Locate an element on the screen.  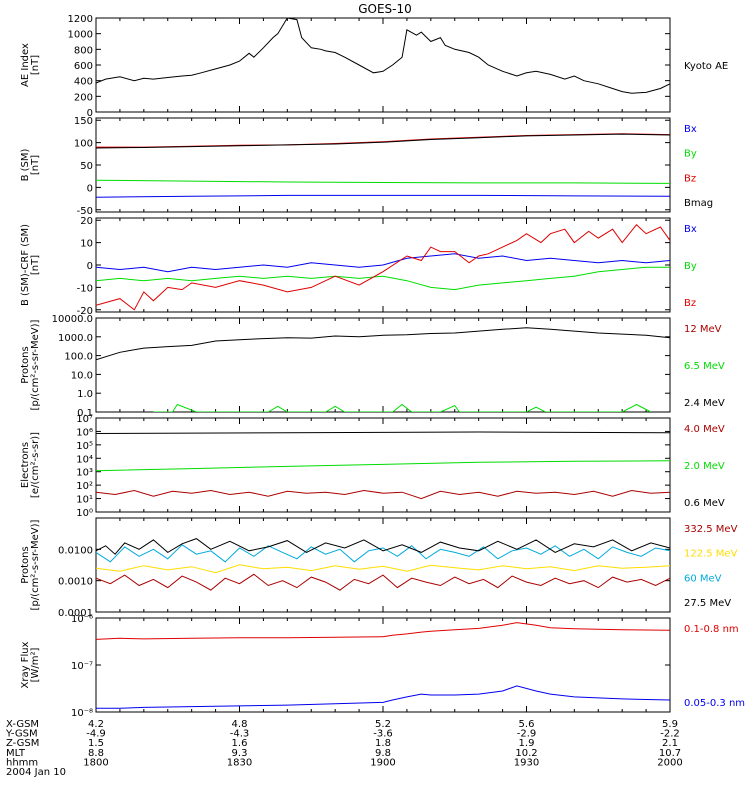
y-tick-label: 10⁴ is located at coordinates (84, 459).